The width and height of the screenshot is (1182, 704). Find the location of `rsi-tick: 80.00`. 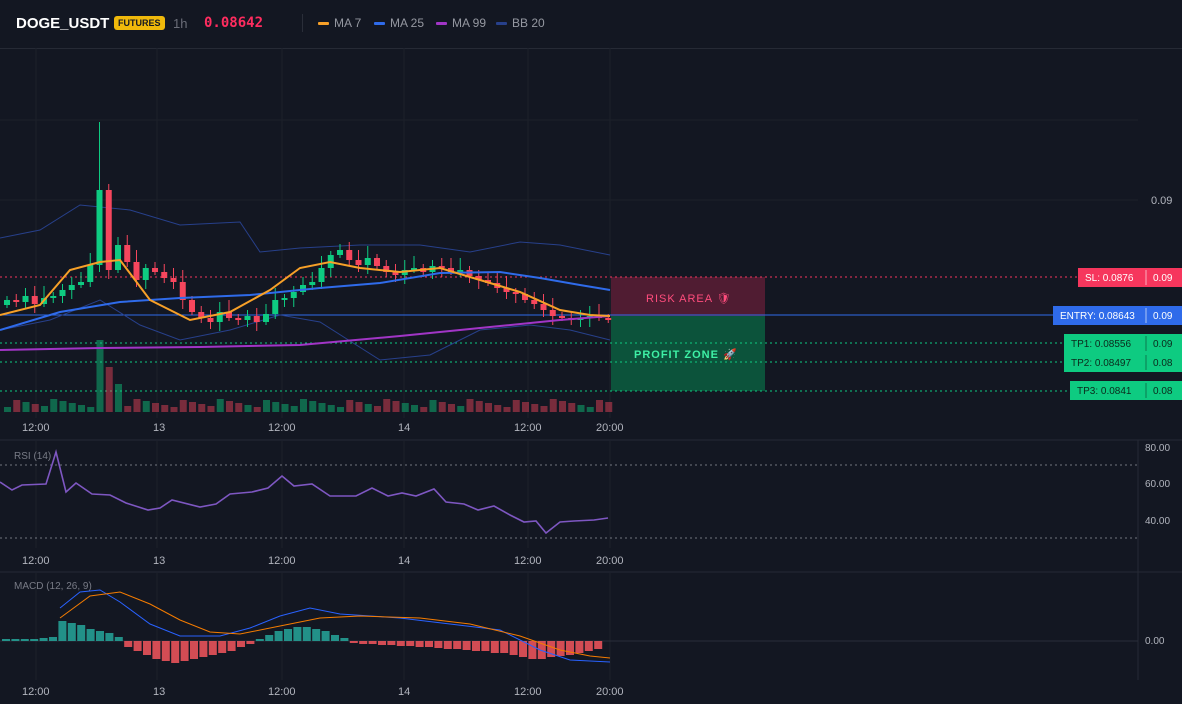

rsi-tick: 80.00 is located at coordinates (1157, 448).